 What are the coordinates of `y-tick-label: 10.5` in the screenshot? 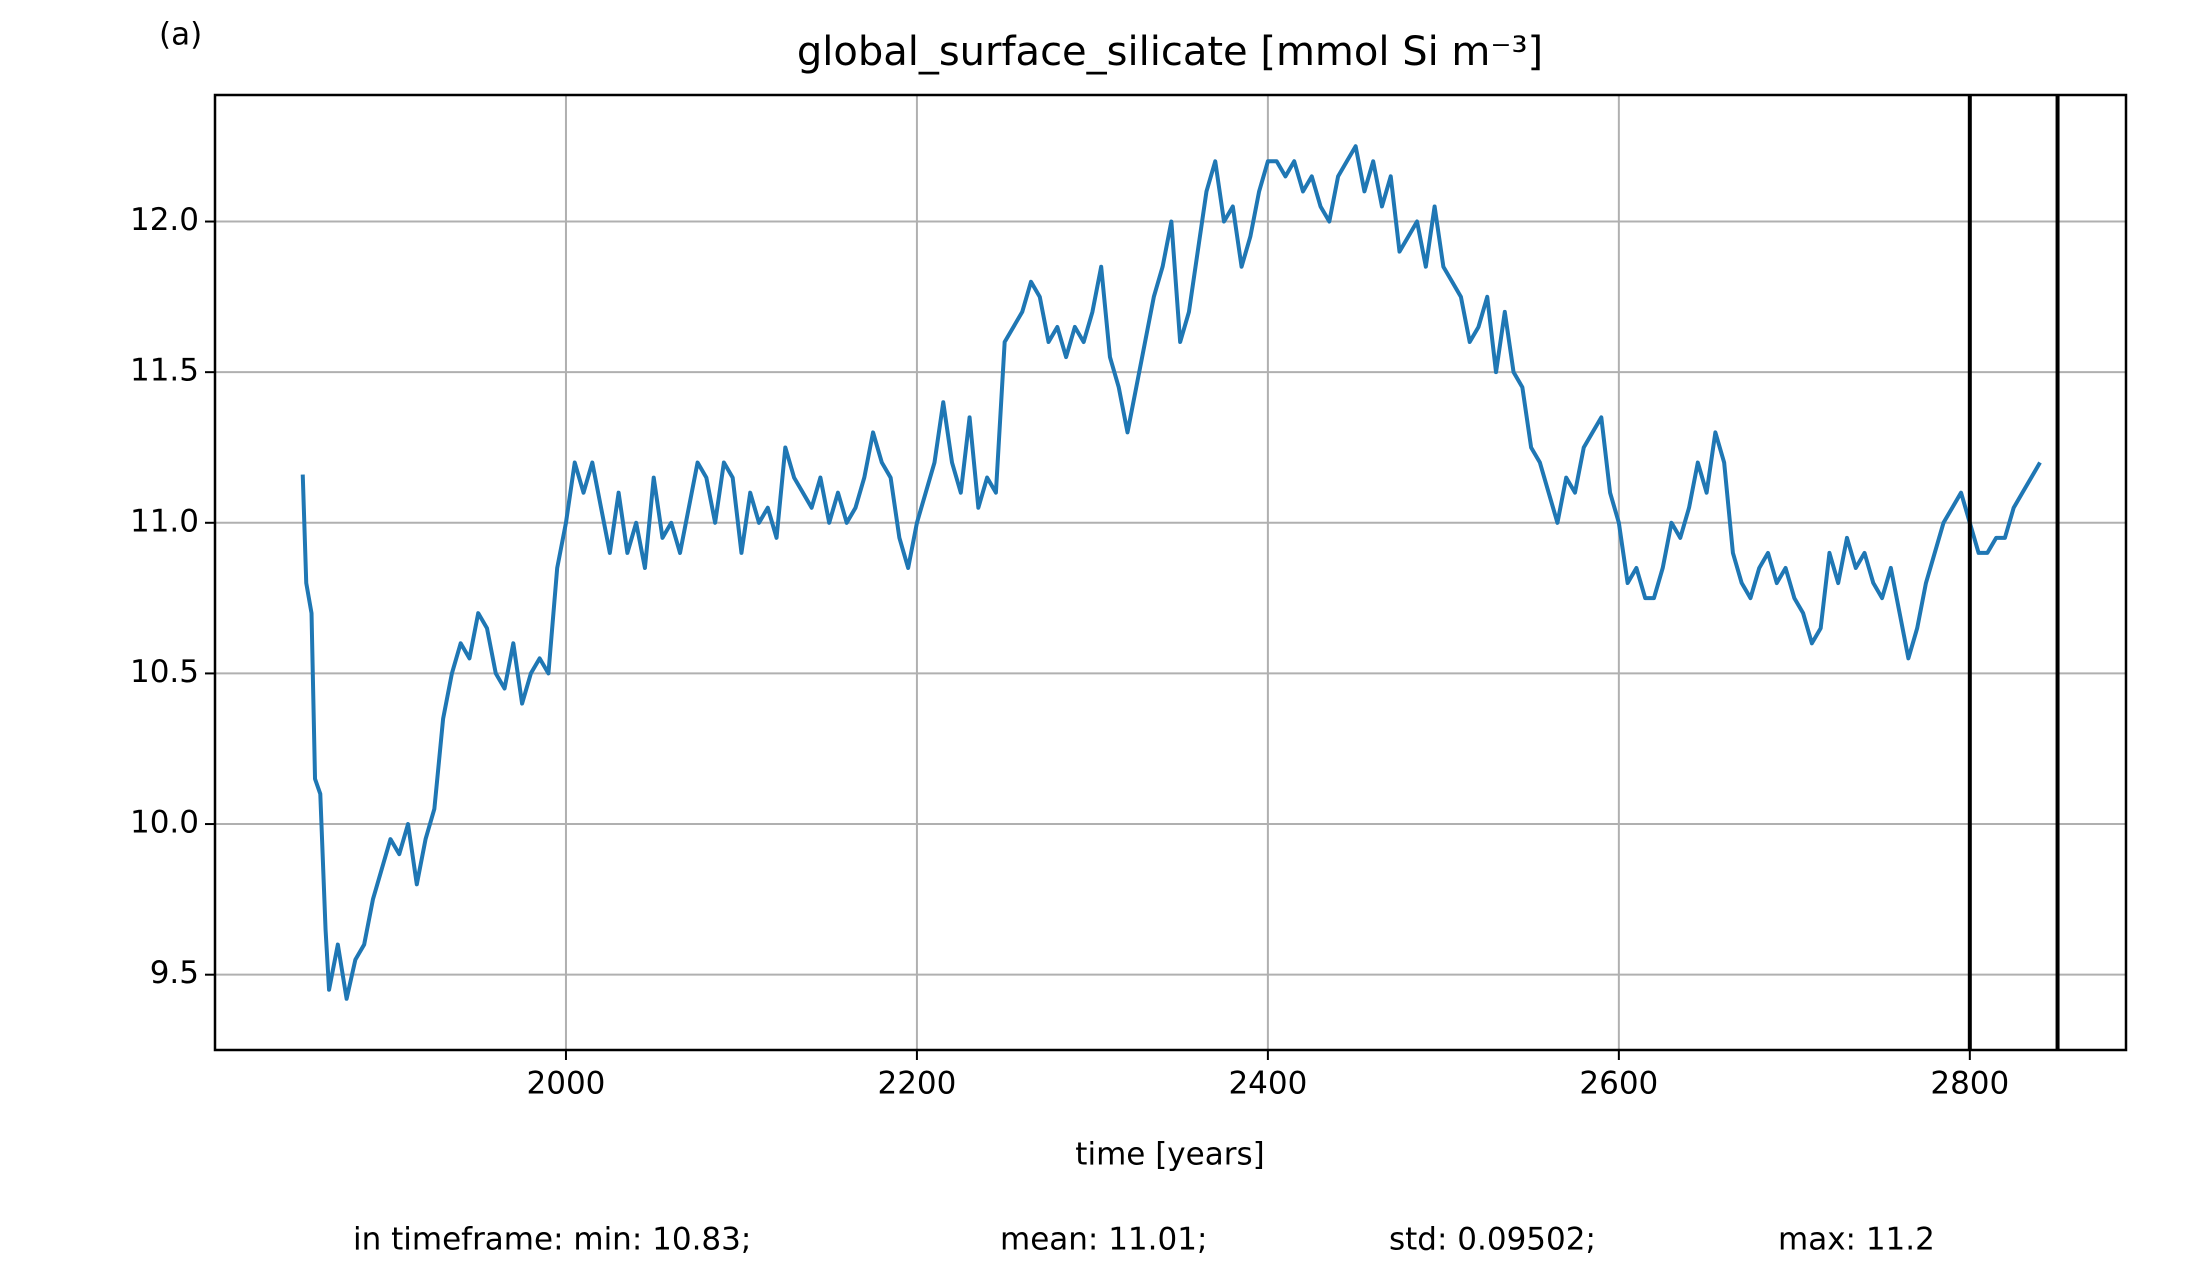 It's located at (164, 672).